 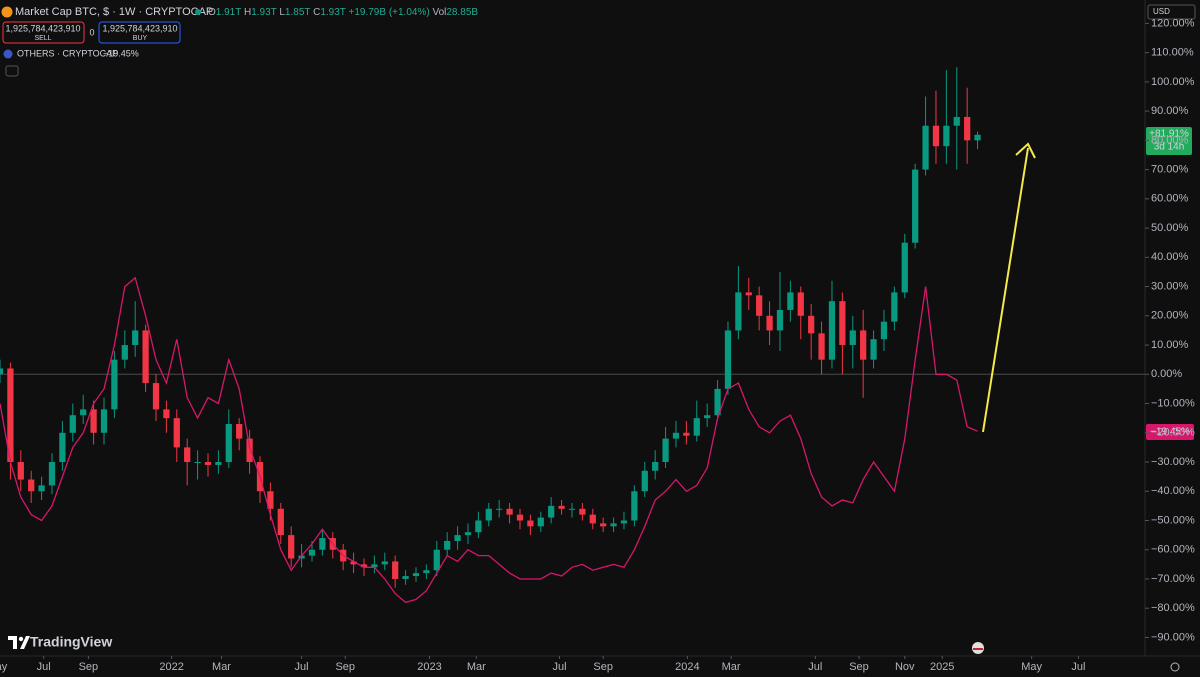 I want to click on sell-label: SELL, so click(x=42, y=38).